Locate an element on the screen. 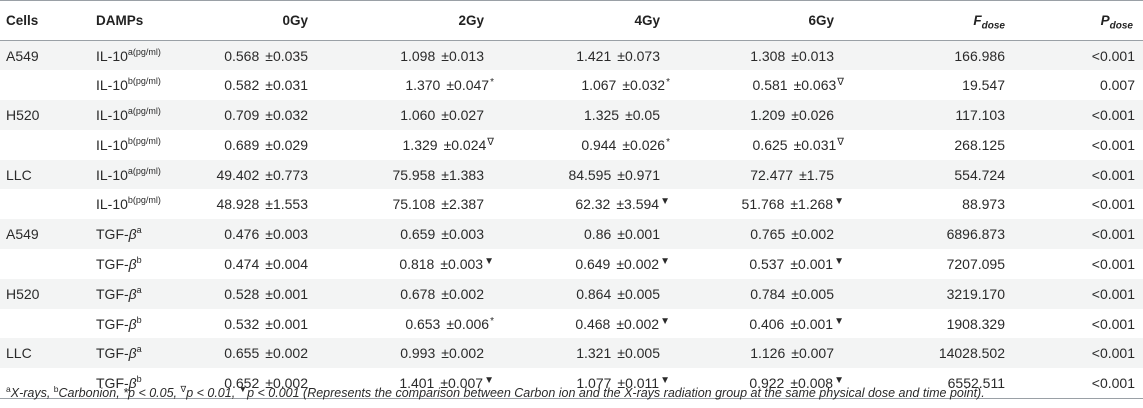 Image resolution: width=1143 pixels, height=408 pixels. mean-value: 1.077 is located at coordinates (594, 382).